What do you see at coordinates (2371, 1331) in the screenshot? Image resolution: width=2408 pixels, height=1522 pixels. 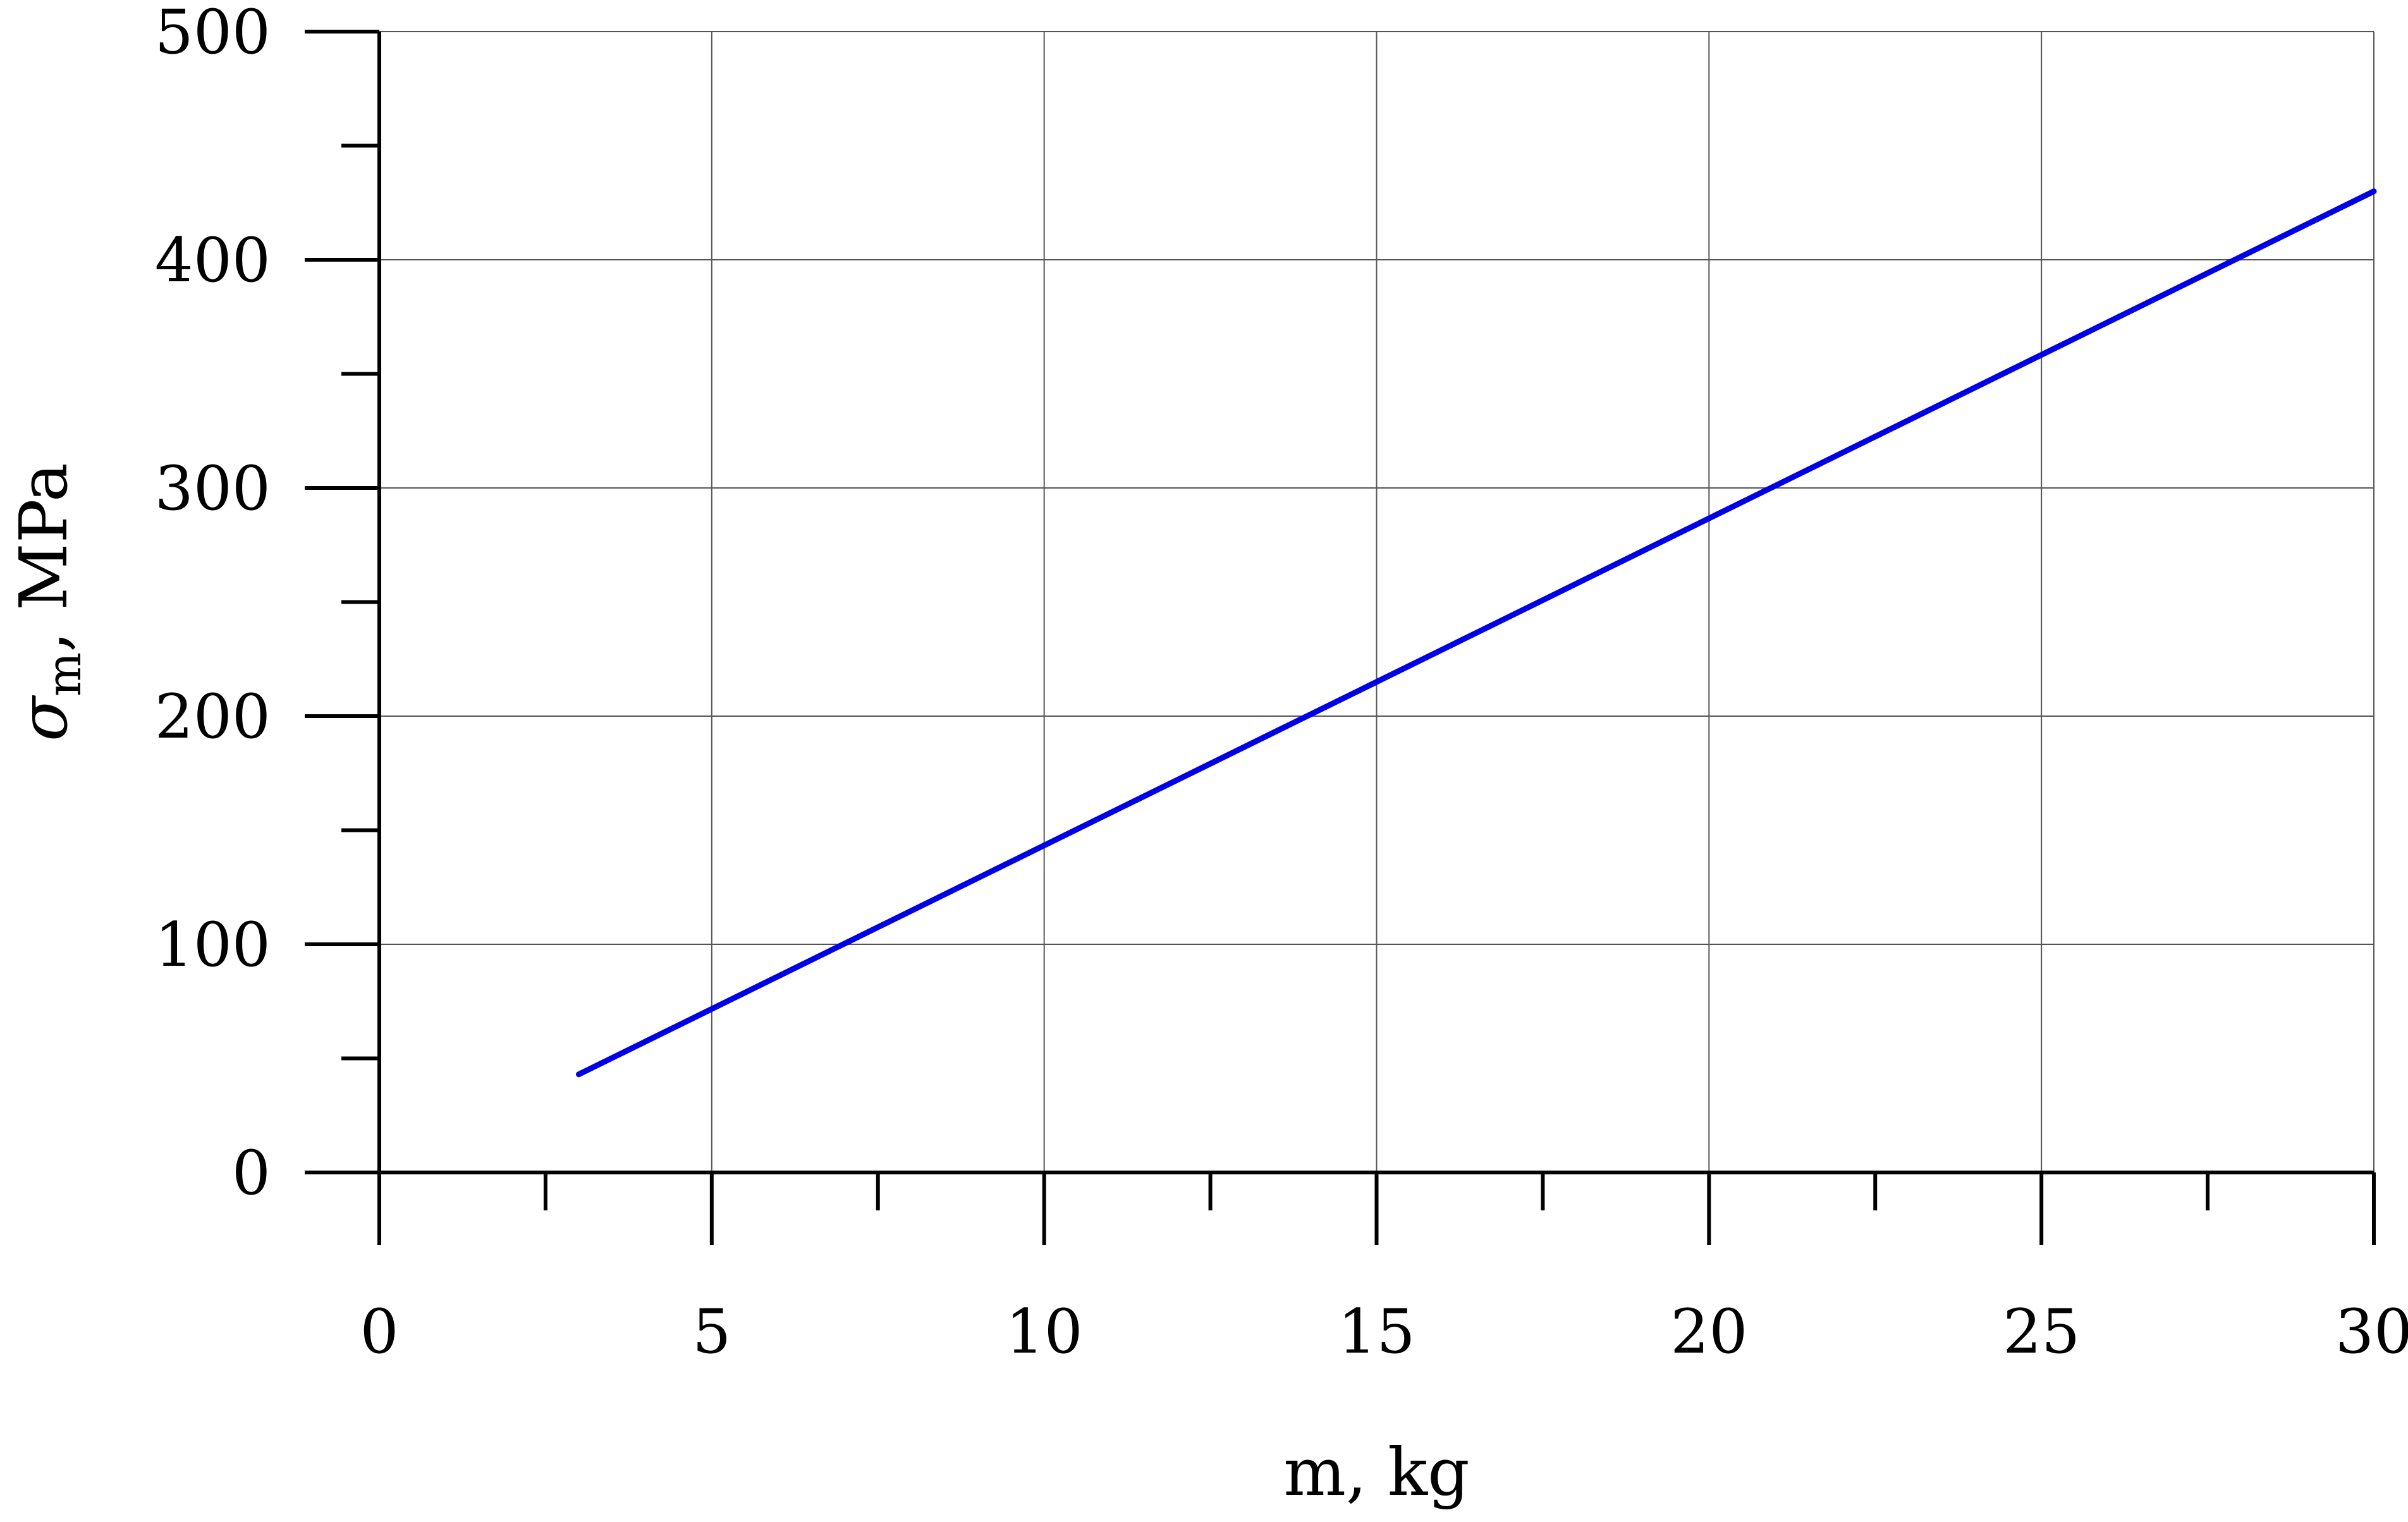 I see `x-tick-label: 30` at bounding box center [2371, 1331].